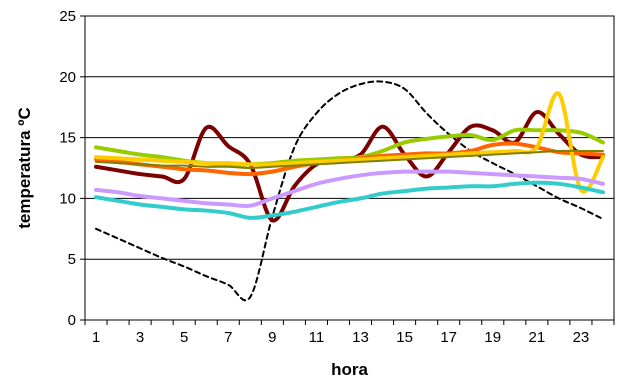  I want to click on x-tick-label: 3, so click(140, 337).